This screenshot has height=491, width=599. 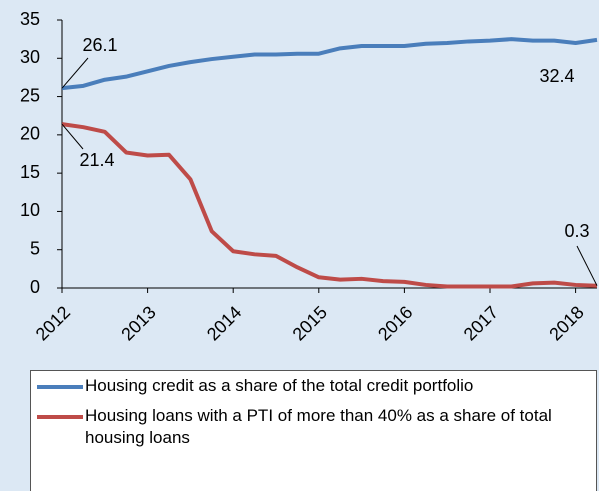 I want to click on y-tick-label: 5, so click(x=35, y=248).